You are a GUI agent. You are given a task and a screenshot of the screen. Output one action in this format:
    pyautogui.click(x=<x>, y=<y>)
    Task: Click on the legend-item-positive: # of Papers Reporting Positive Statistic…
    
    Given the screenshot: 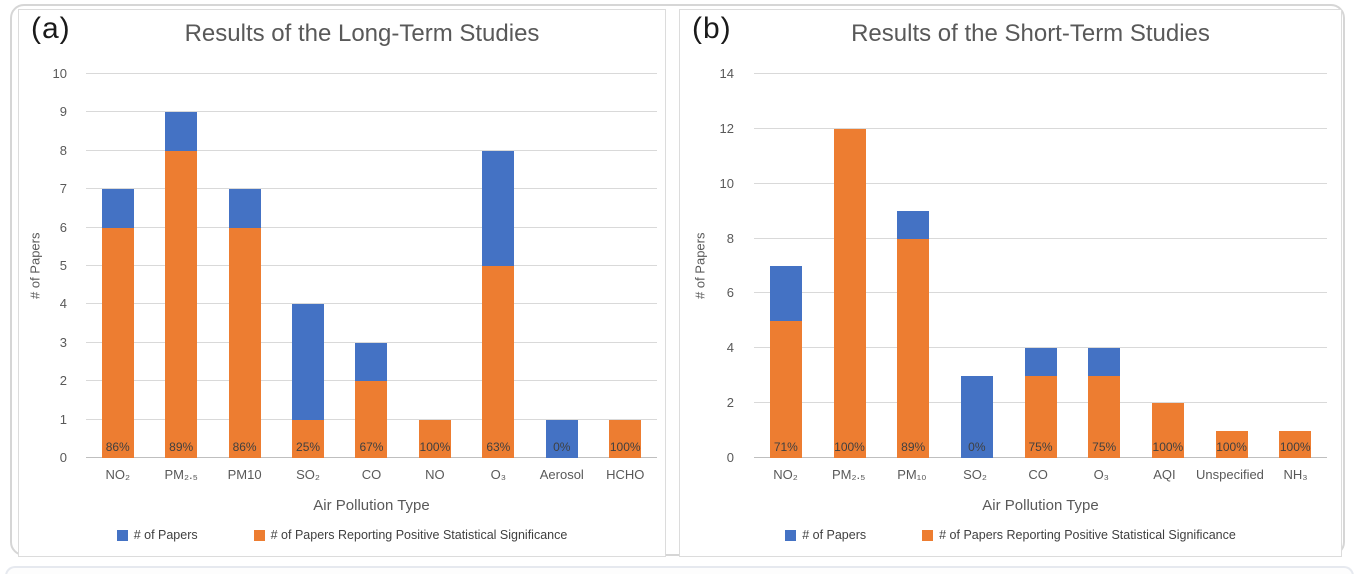 What is the action you would take?
    pyautogui.click(x=1079, y=535)
    